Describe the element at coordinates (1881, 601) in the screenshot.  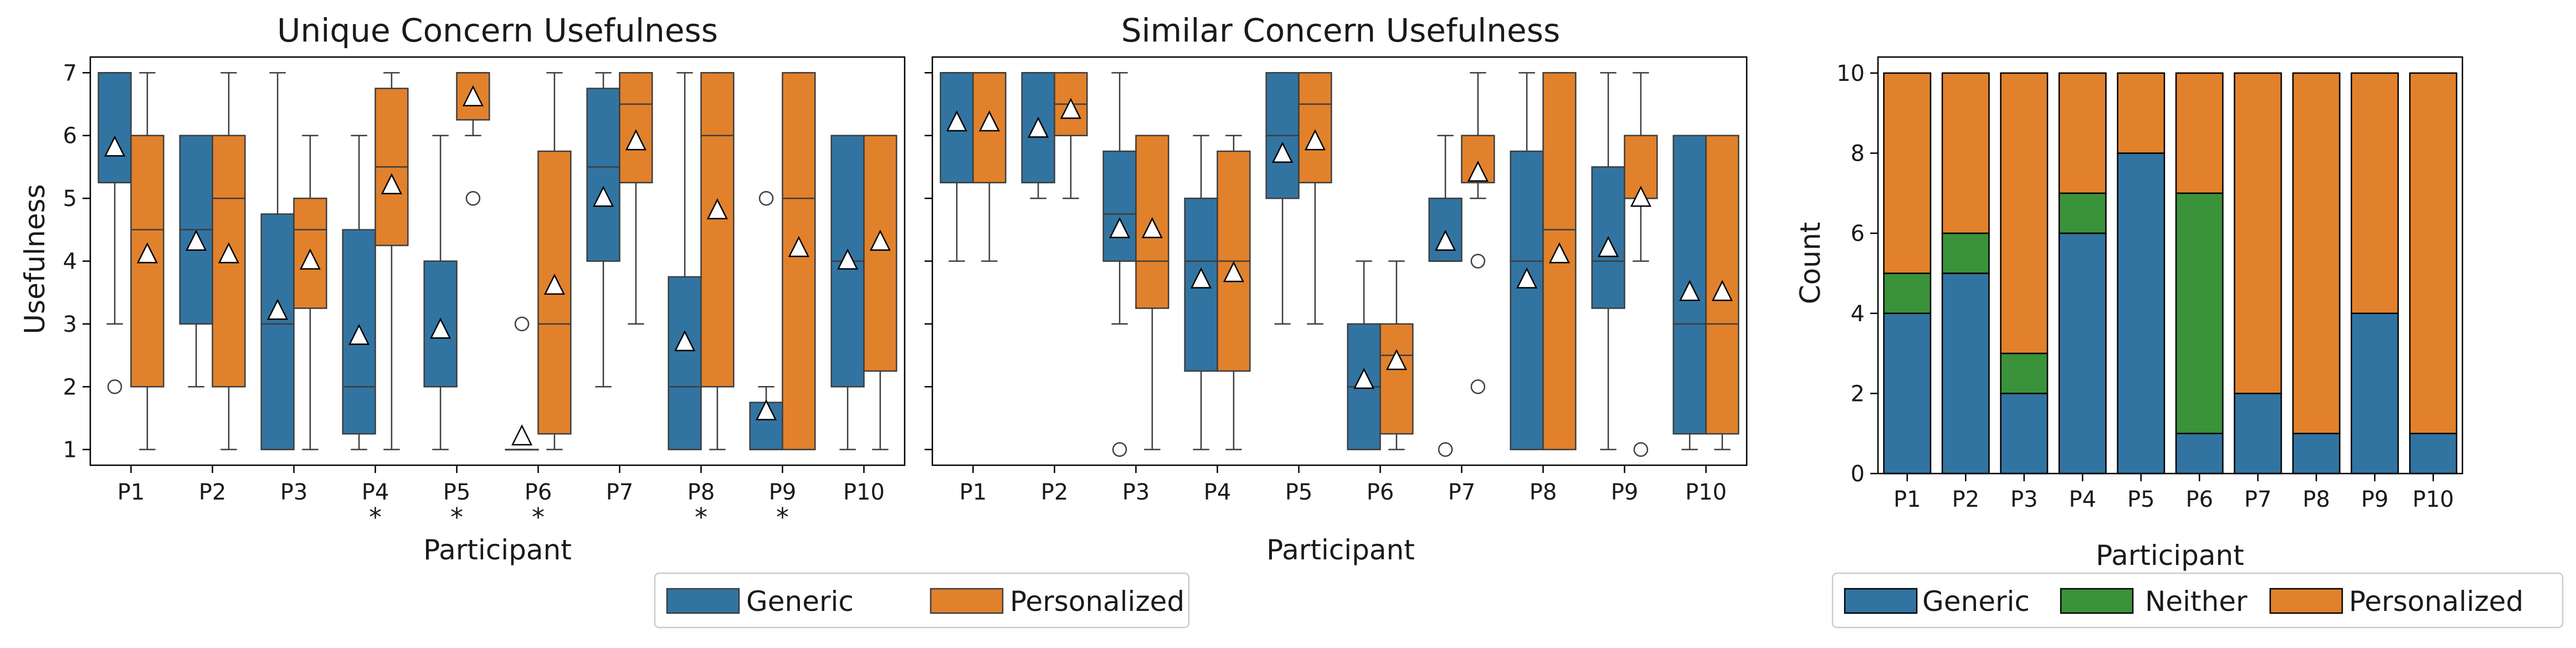
I see `legend-swatch-generic-bars` at that location.